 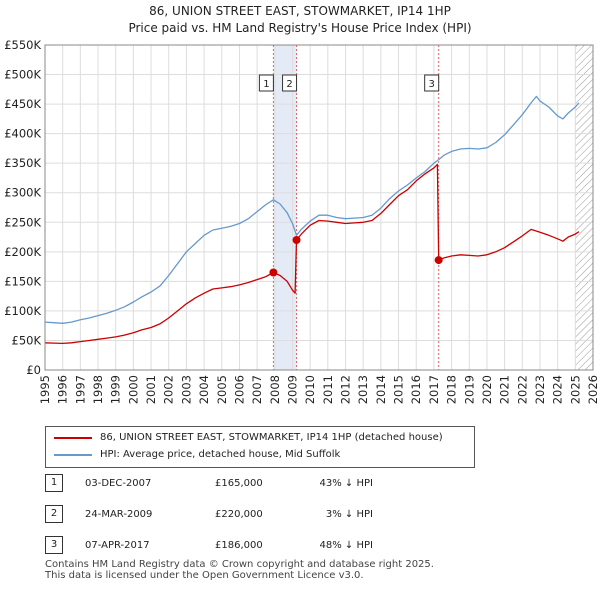 I want to click on y-tick-label: £500K, so click(x=22, y=75).